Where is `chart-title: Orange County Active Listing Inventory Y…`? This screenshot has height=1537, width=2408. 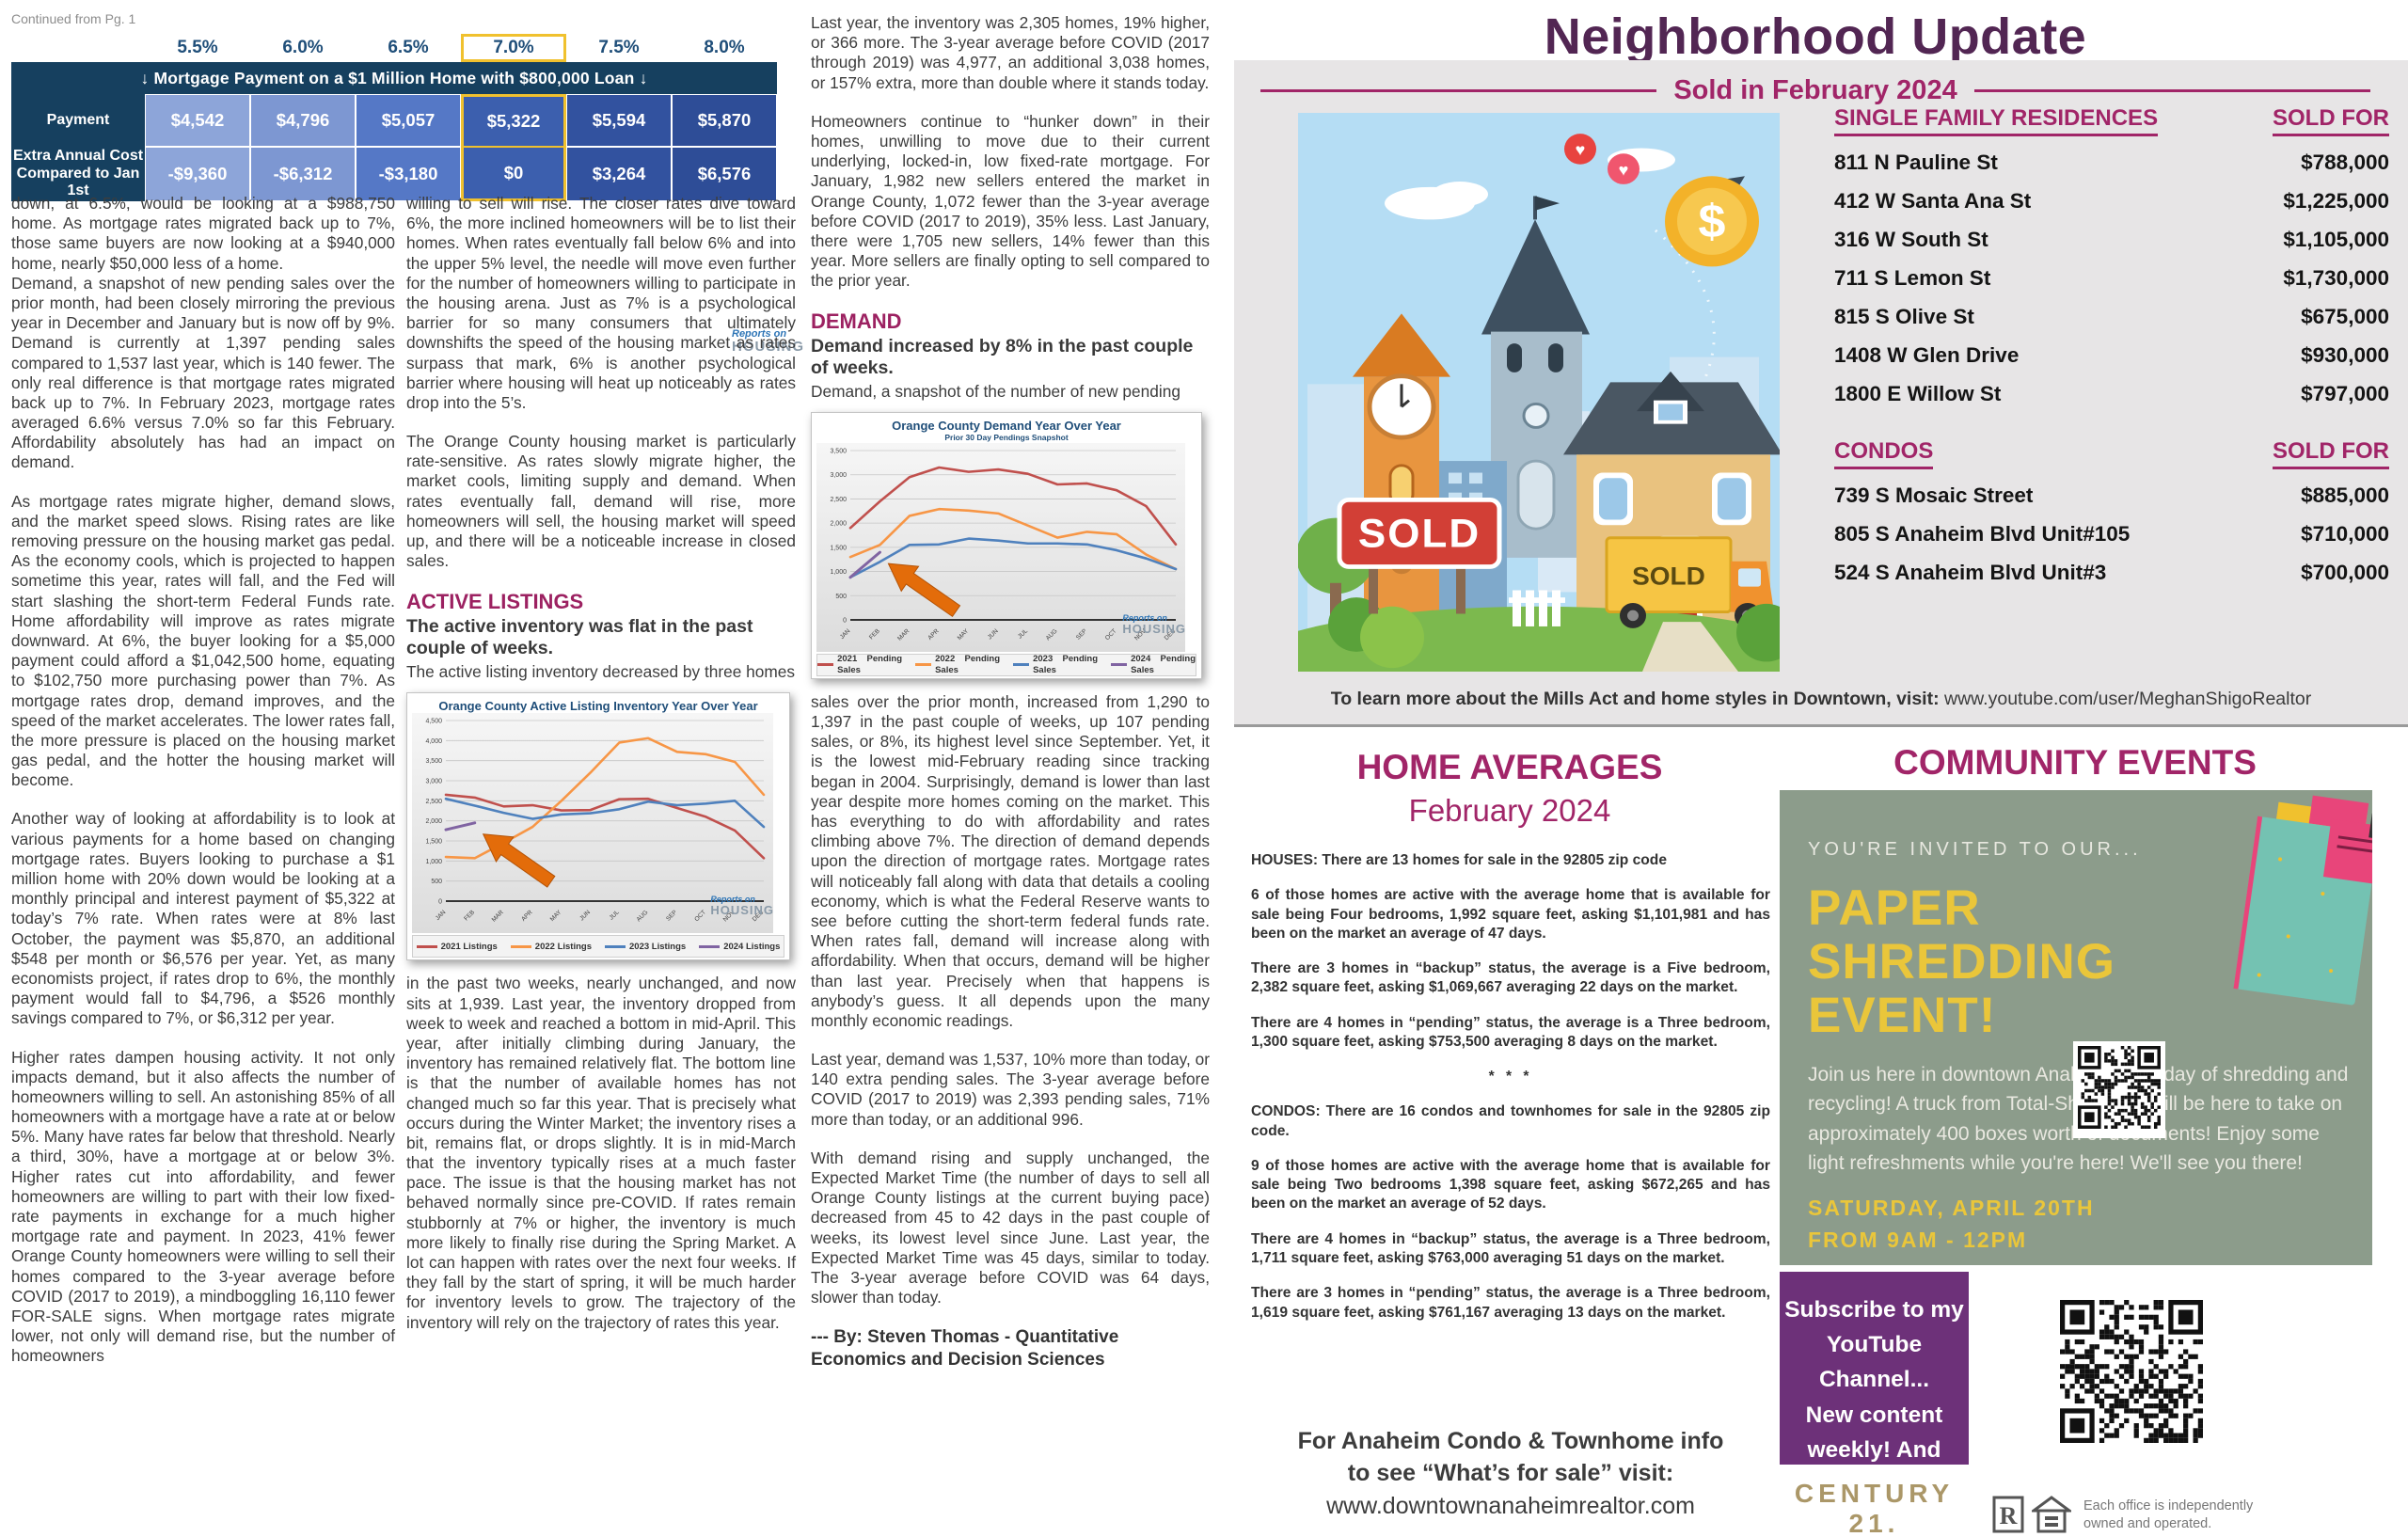
chart-title: Orange County Active Listing Inventory Y… is located at coordinates (598, 705).